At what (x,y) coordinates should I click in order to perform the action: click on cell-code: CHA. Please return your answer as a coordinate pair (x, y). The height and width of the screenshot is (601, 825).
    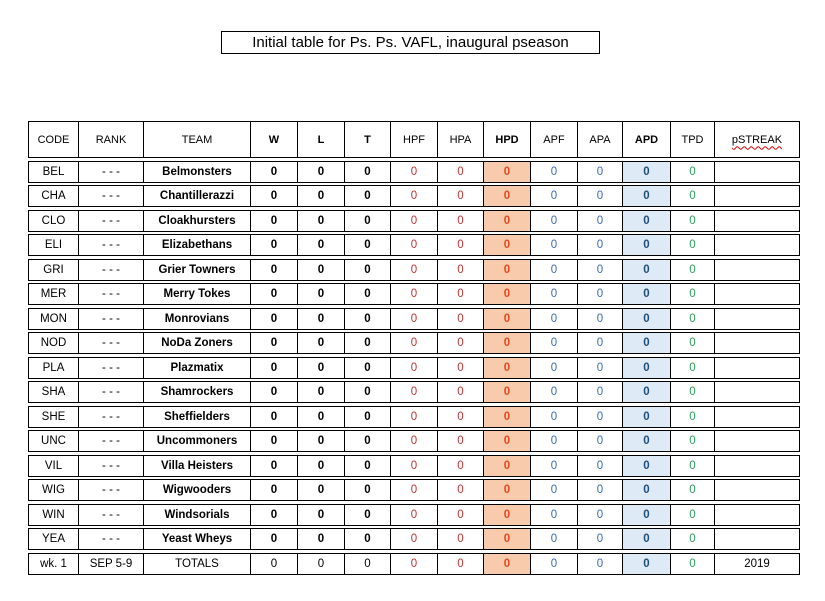
    Looking at the image, I should click on (53, 196).